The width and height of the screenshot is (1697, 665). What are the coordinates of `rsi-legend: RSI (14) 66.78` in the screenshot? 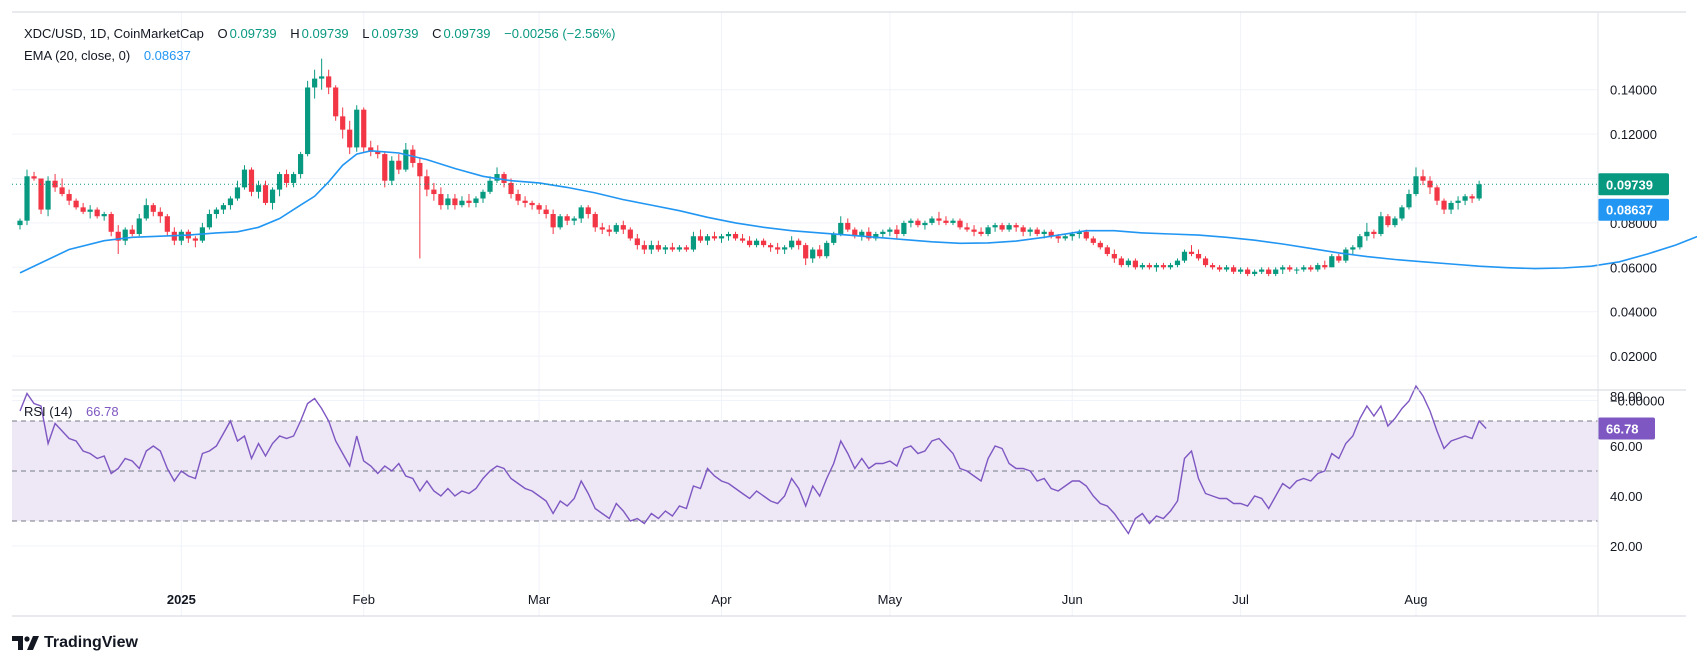 It's located at (72, 411).